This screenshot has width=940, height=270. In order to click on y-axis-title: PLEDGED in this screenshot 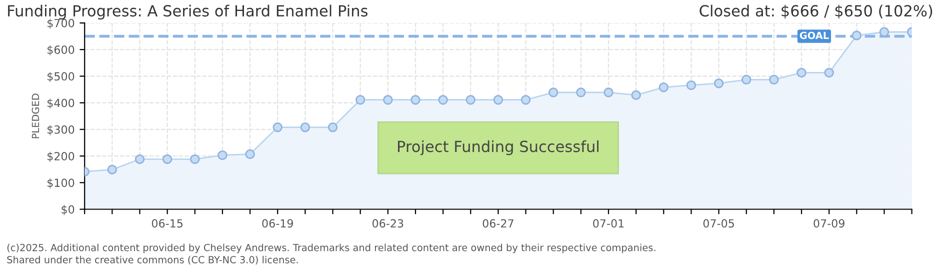, I will do `click(36, 116)`.